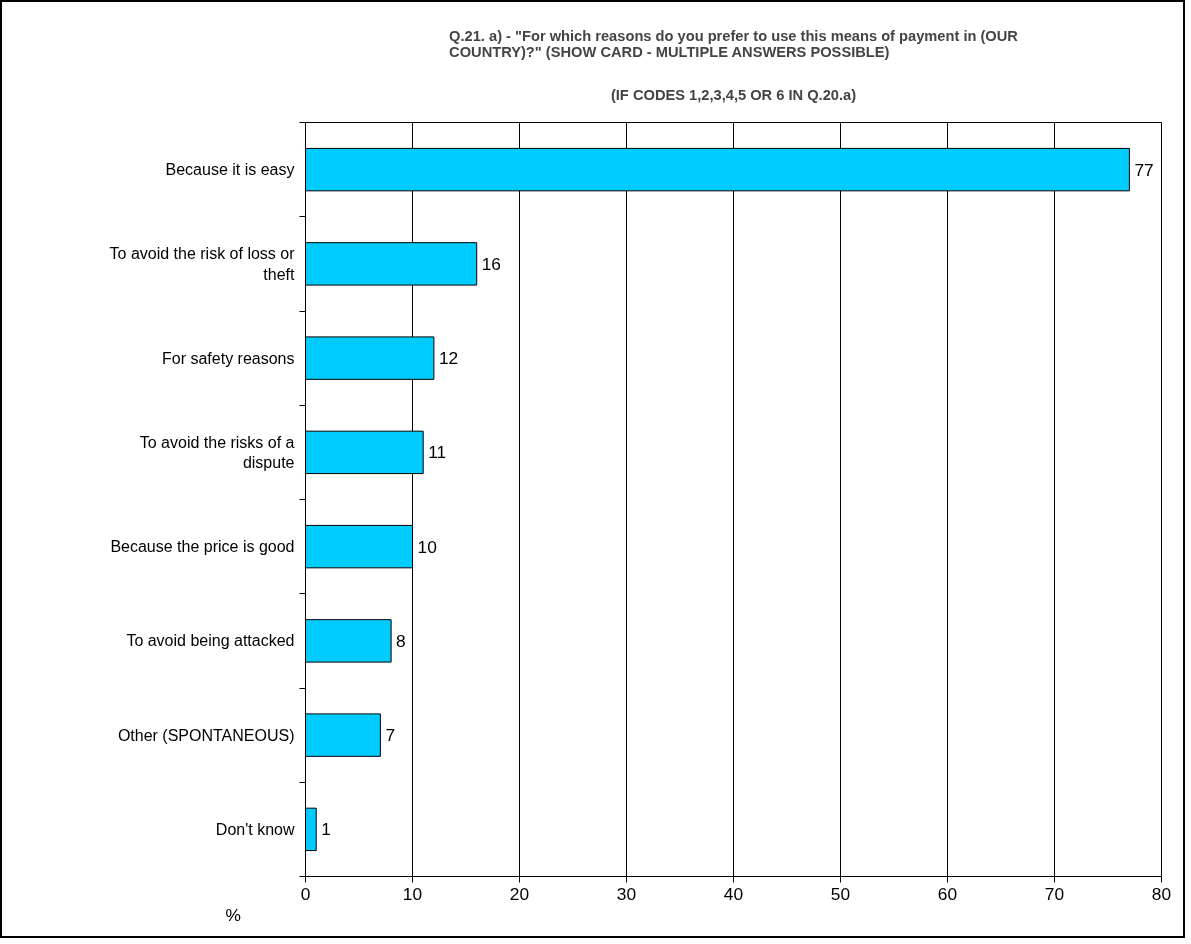  Describe the element at coordinates (202, 264) in the screenshot. I see `y-tick-label: To avoid the risk of loss or theft` at that location.